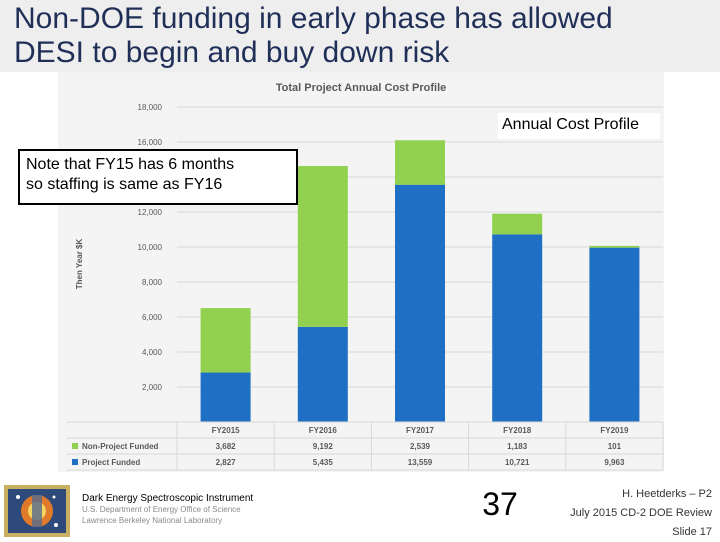 The image size is (720, 542). I want to click on bar-fy2017-non-project, so click(420, 162).